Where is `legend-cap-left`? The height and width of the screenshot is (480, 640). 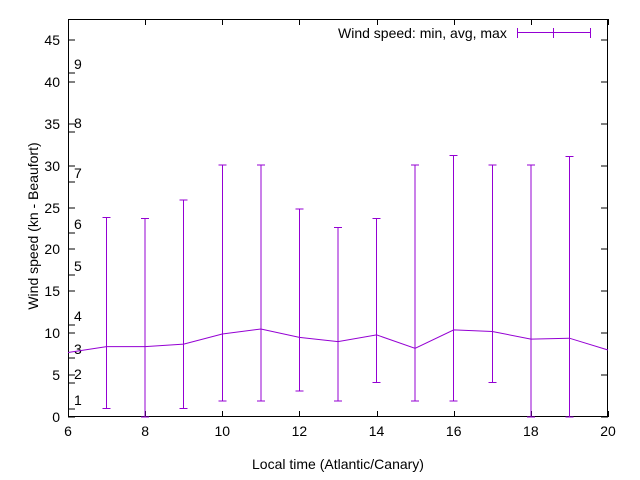
legend-cap-left is located at coordinates (517, 33).